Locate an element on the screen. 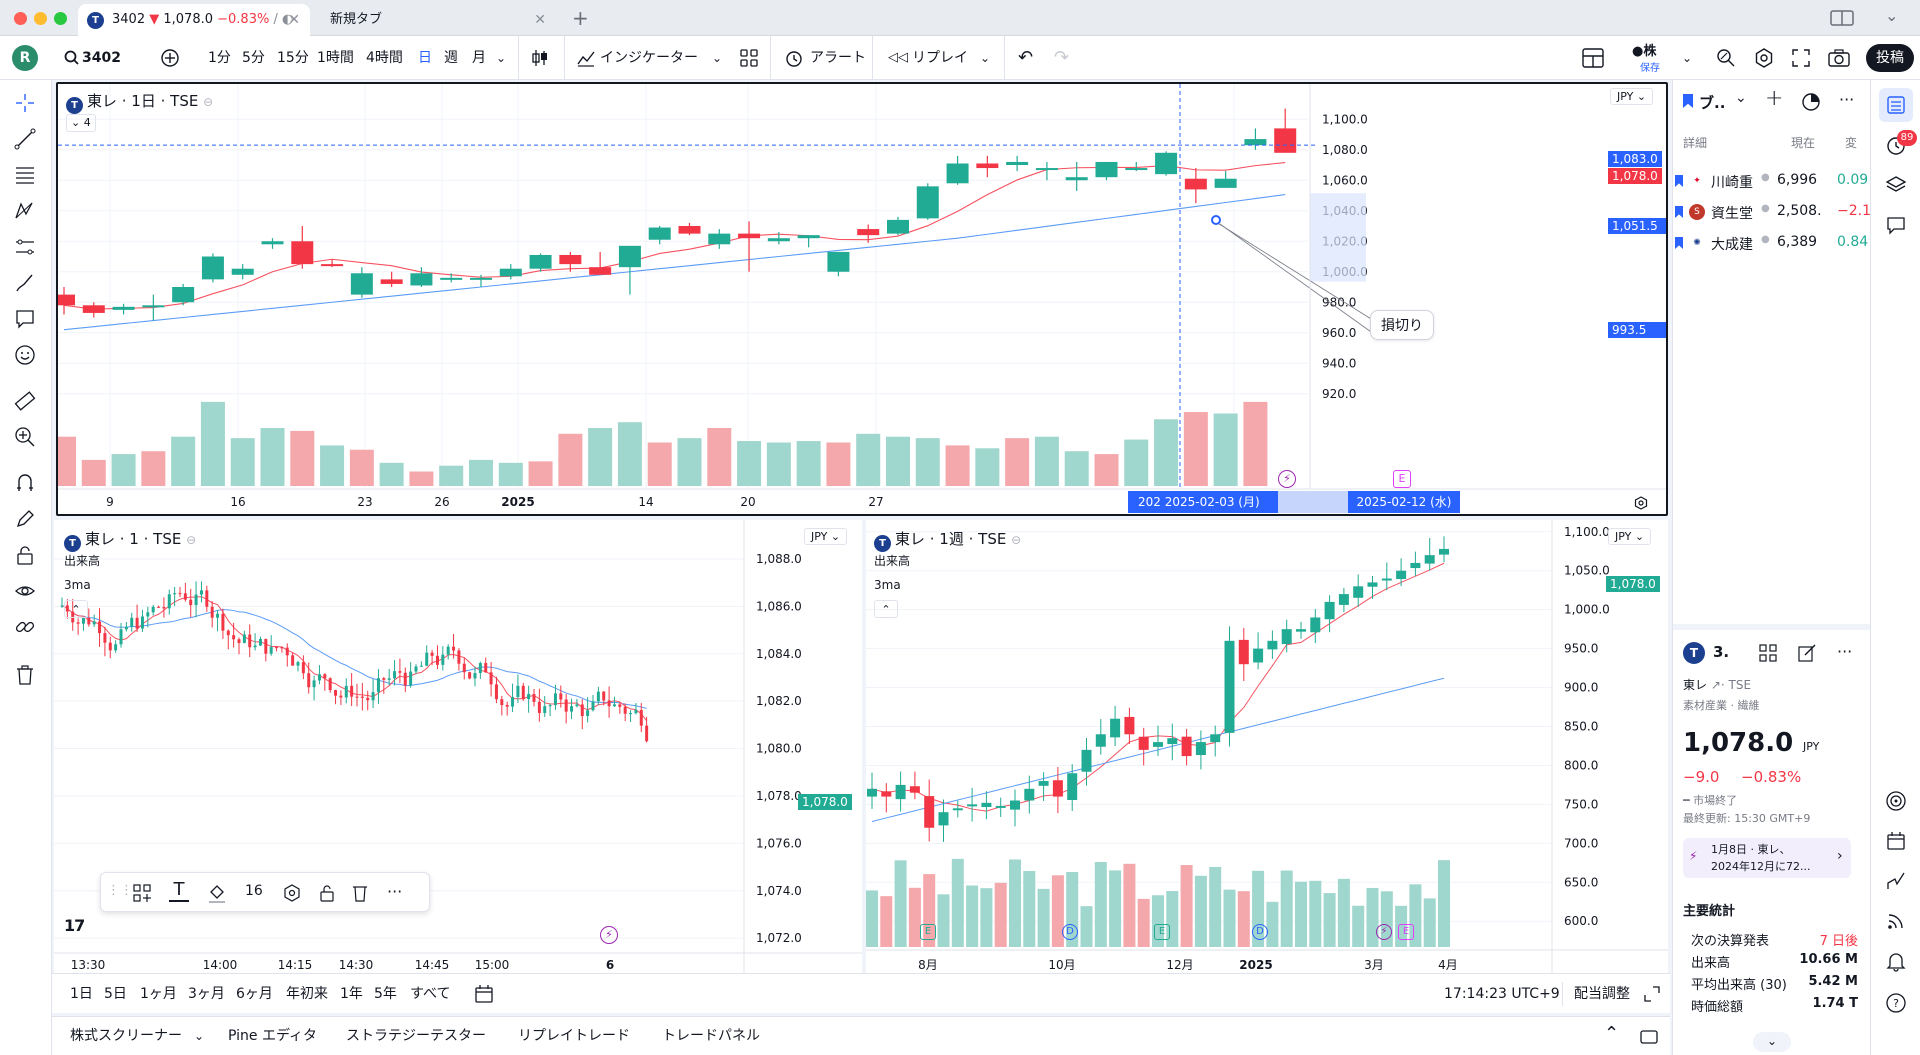 The width and height of the screenshot is (1920, 1055). indicators-icon is located at coordinates (586, 58).